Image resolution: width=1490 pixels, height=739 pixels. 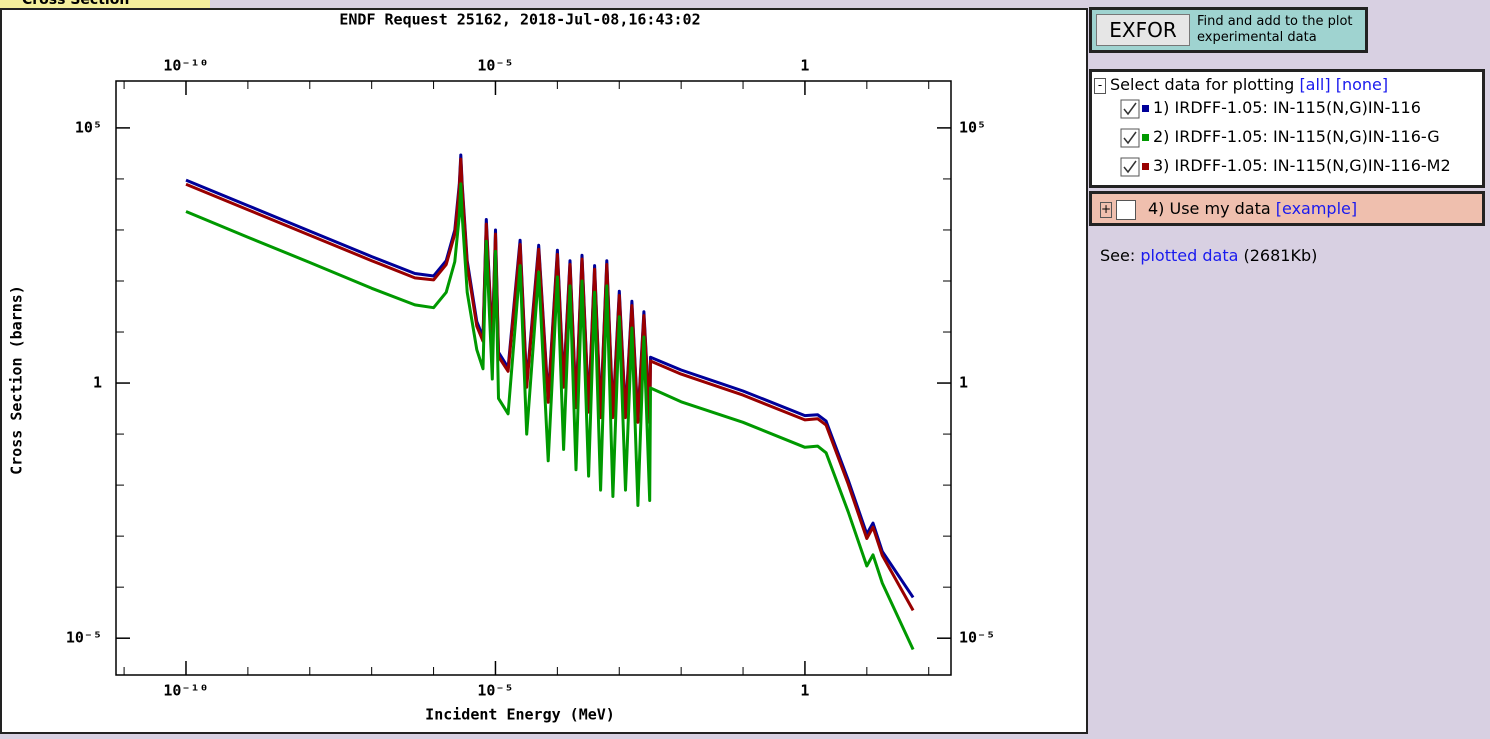 I want to click on tab: Cross Section, so click(x=105, y=4).